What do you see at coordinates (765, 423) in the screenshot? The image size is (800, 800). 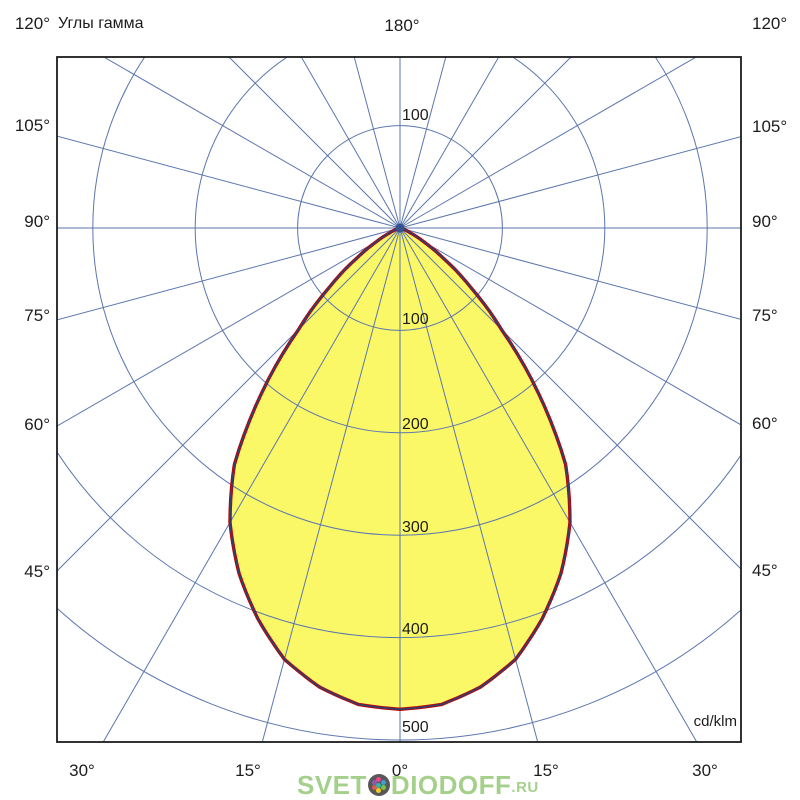 I see `right-axis-label-60: 60°` at bounding box center [765, 423].